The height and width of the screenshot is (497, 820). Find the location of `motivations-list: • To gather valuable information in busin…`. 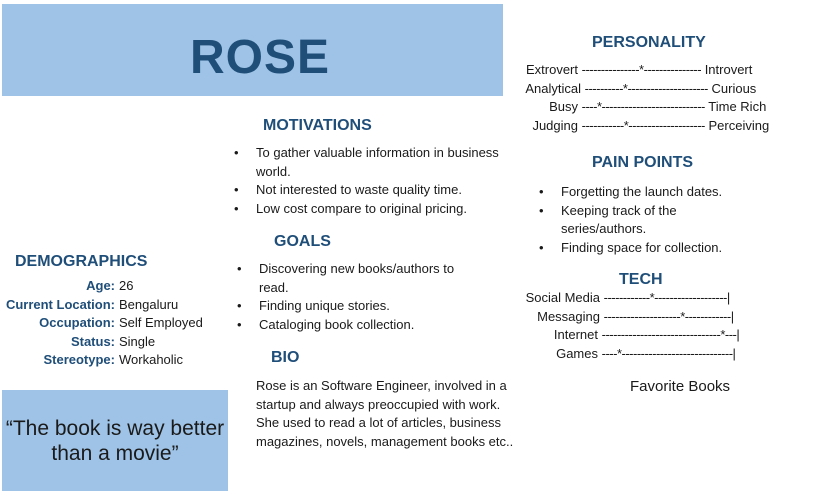

motivations-list: • To gather valuable information in busin… is located at coordinates (377, 181).